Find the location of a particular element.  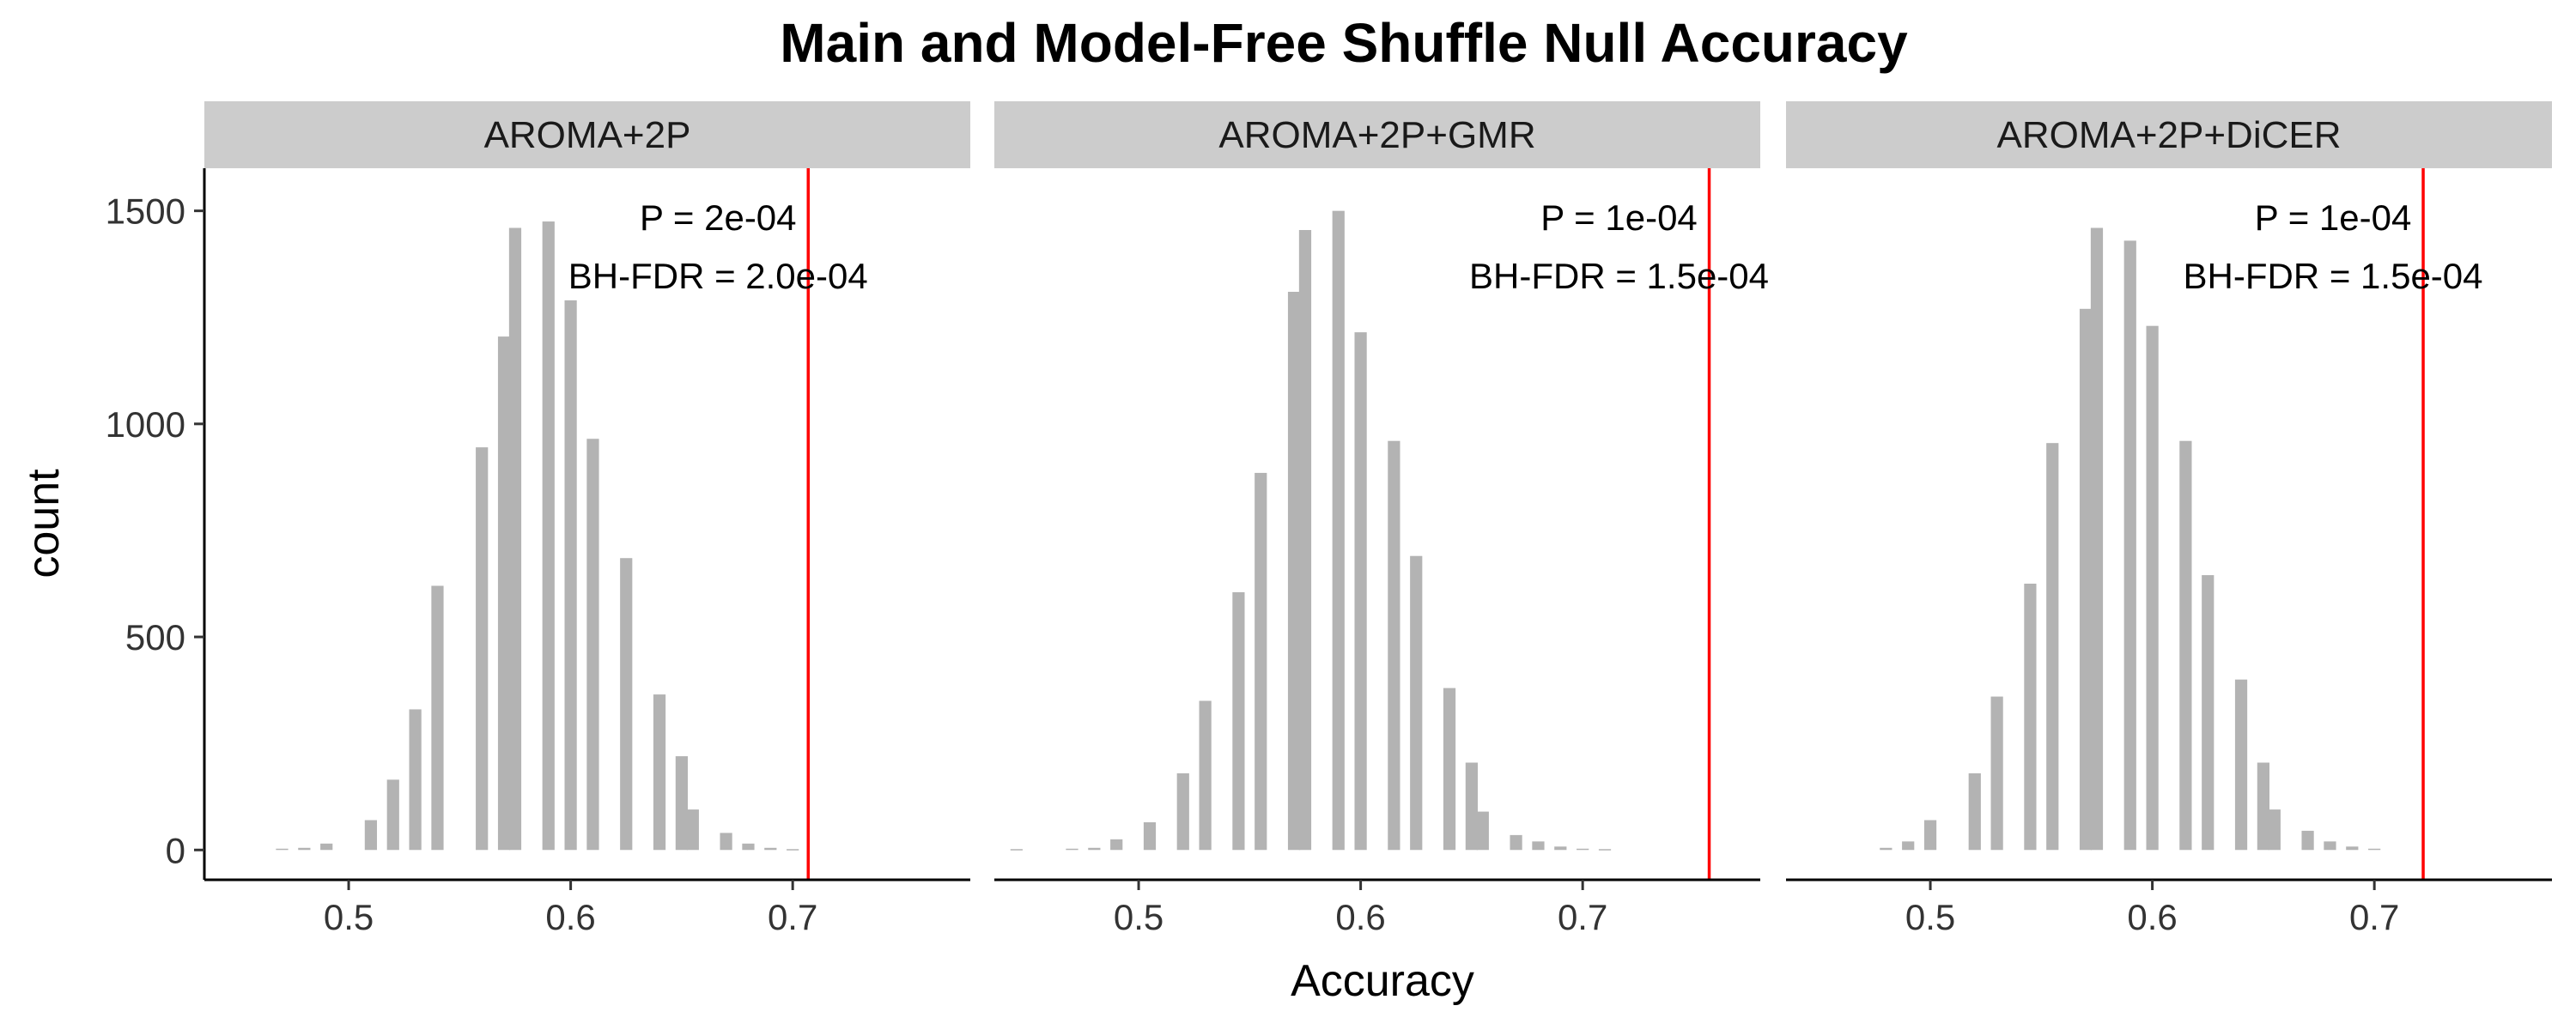

y-tick-label: 1000 is located at coordinates (145, 424).